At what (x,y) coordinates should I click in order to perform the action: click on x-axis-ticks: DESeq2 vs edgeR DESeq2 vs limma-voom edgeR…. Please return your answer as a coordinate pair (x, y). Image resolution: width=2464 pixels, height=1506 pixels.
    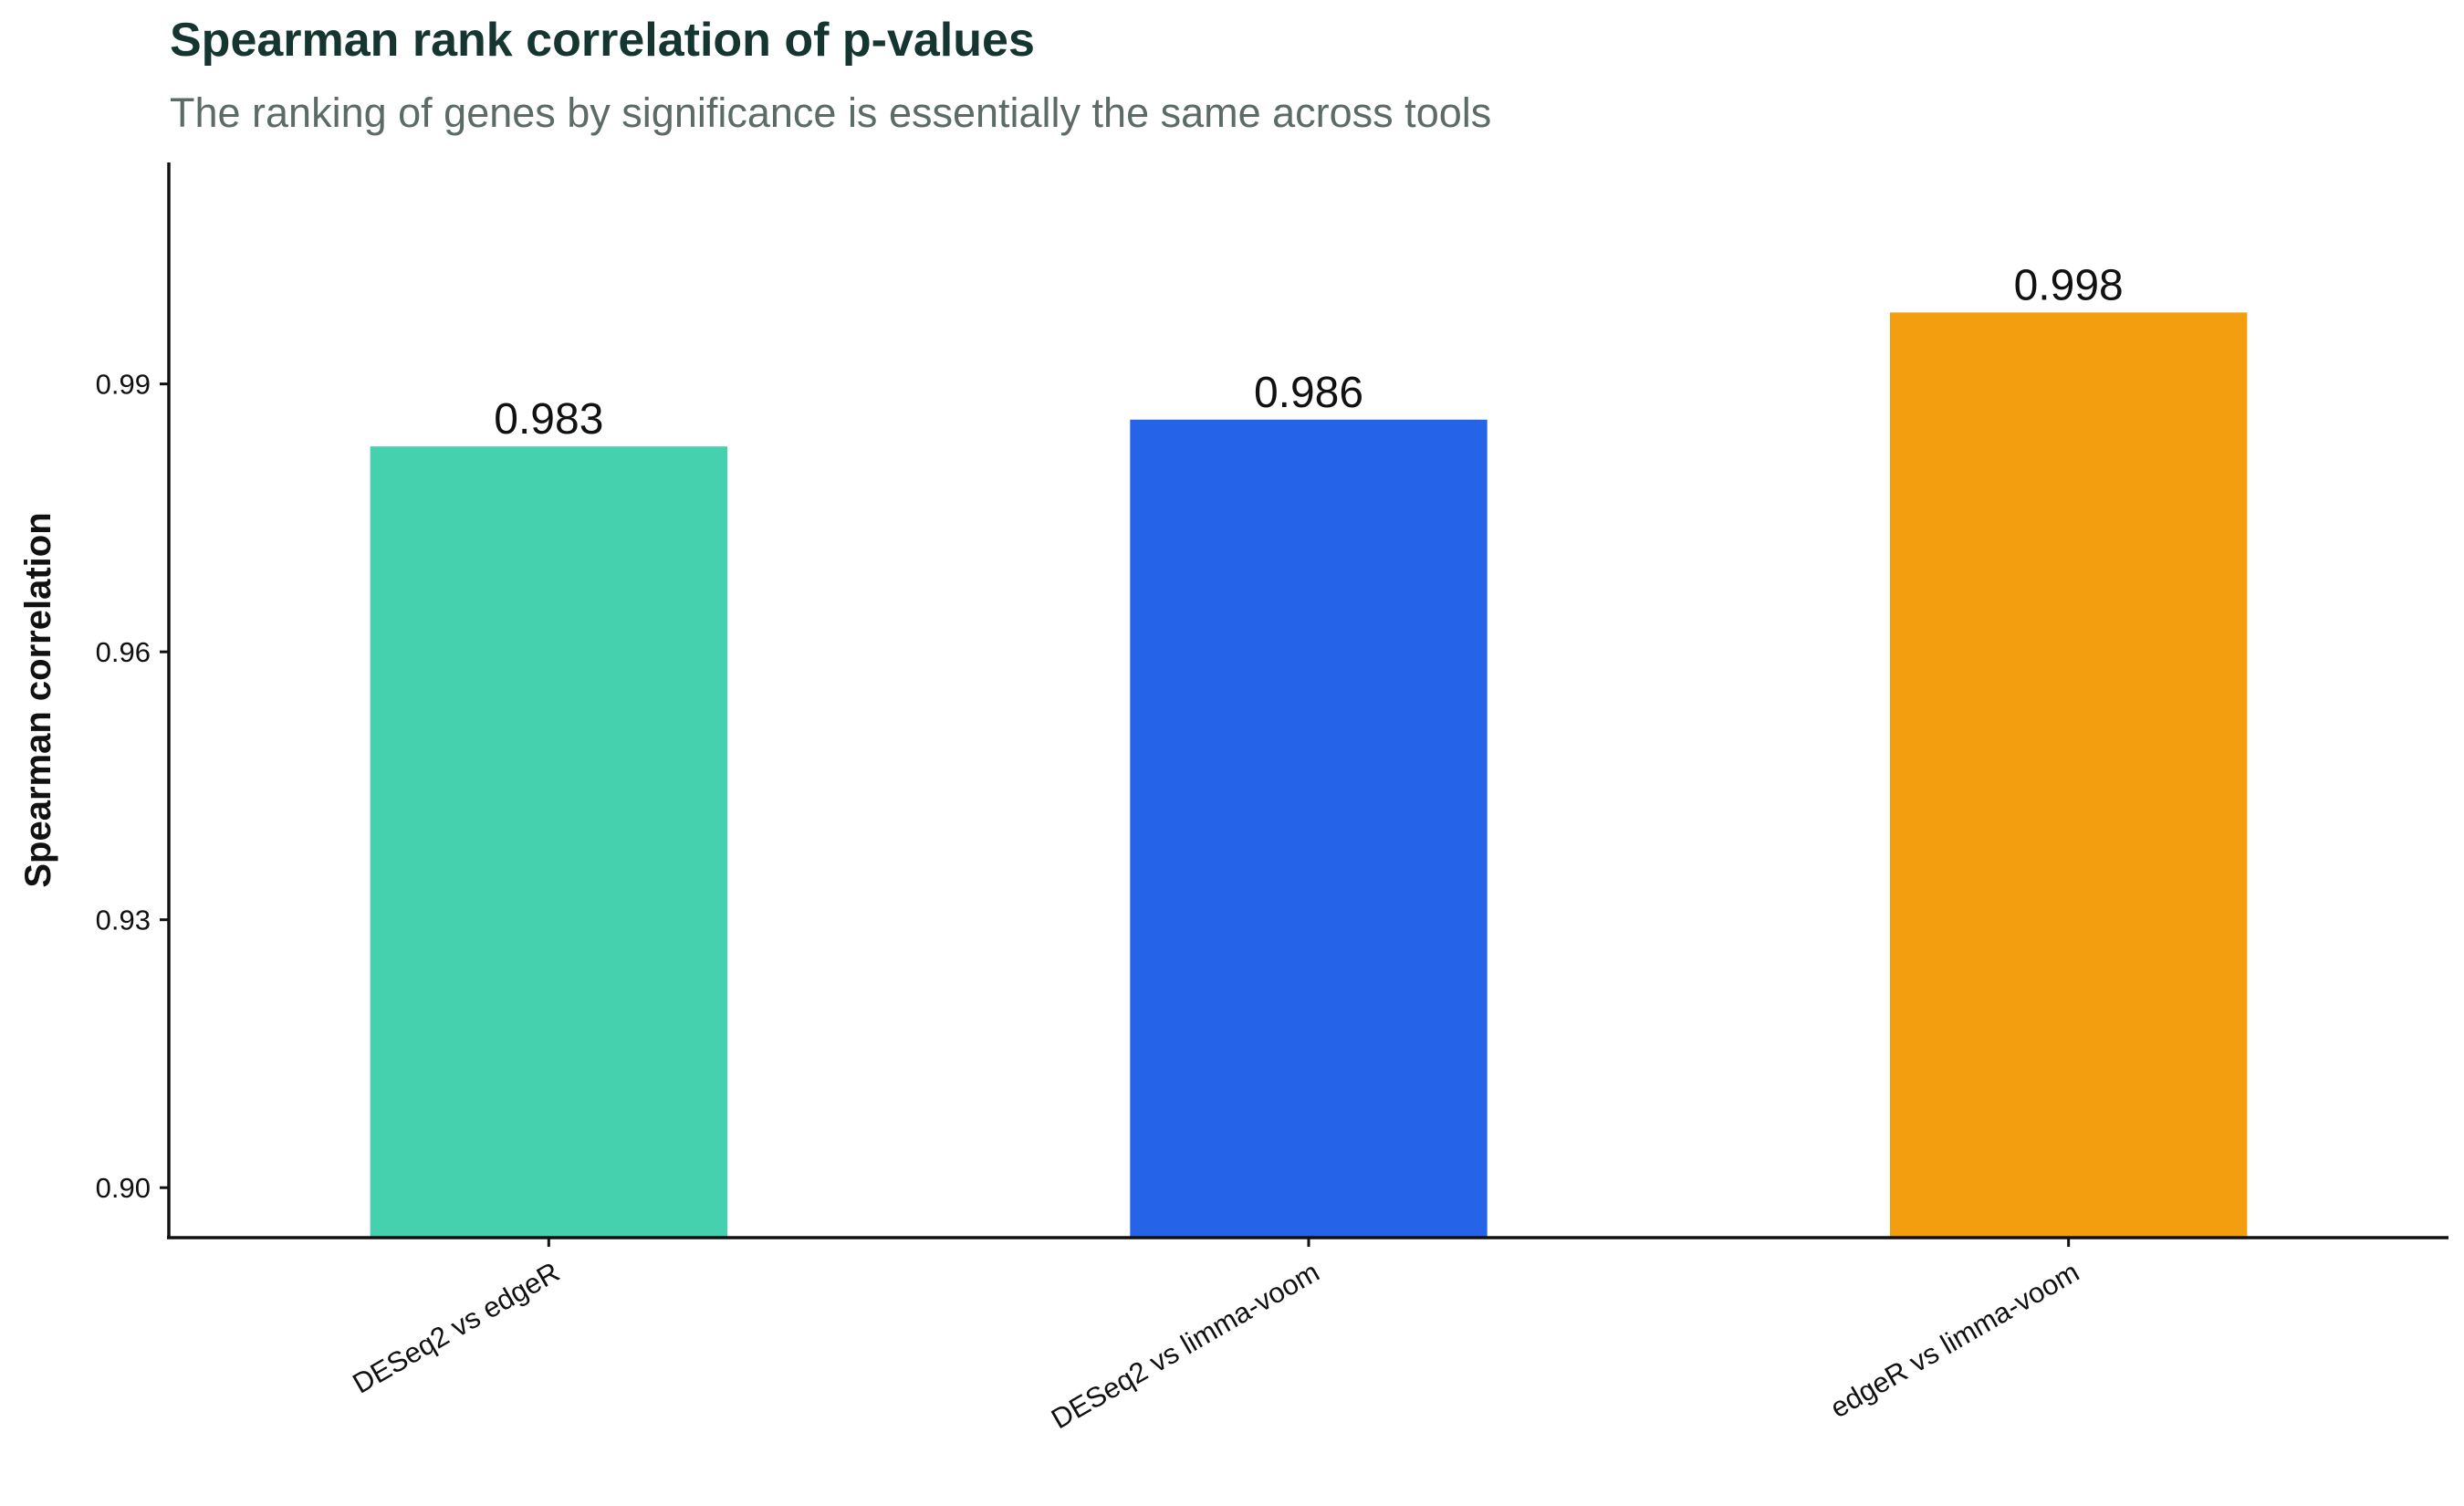
    Looking at the image, I should click on (1215, 1336).